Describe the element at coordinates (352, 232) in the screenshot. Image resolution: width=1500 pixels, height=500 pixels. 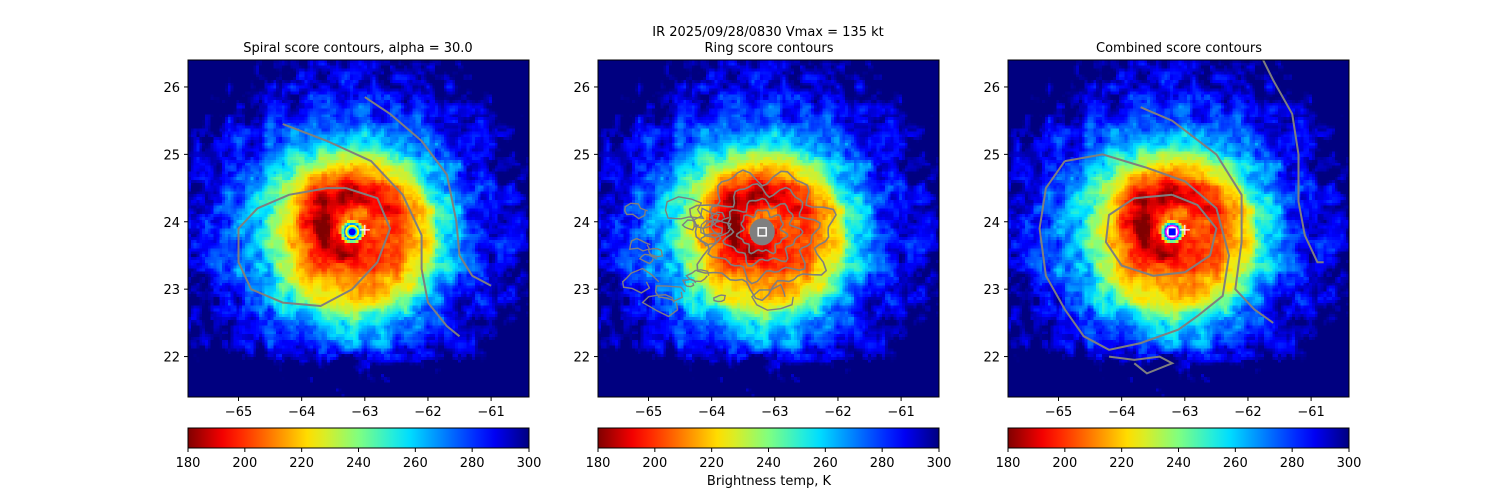
I see `center-marker` at that location.